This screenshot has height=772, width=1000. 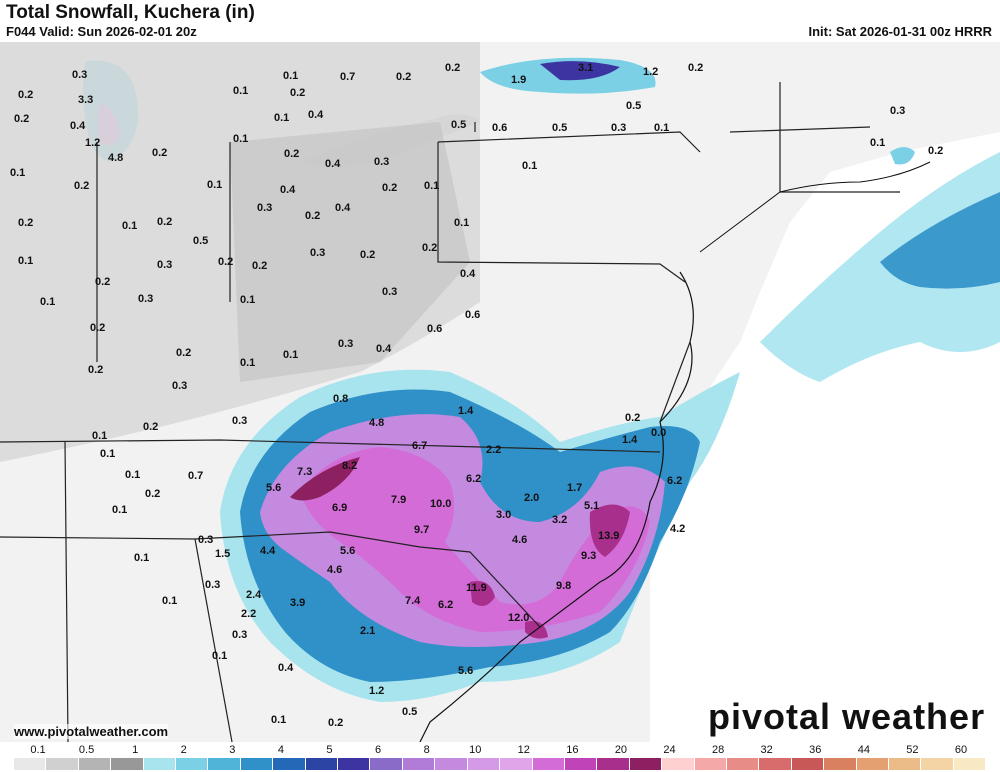 I want to click on website-link: www.pivotalweather.com, so click(x=91, y=731).